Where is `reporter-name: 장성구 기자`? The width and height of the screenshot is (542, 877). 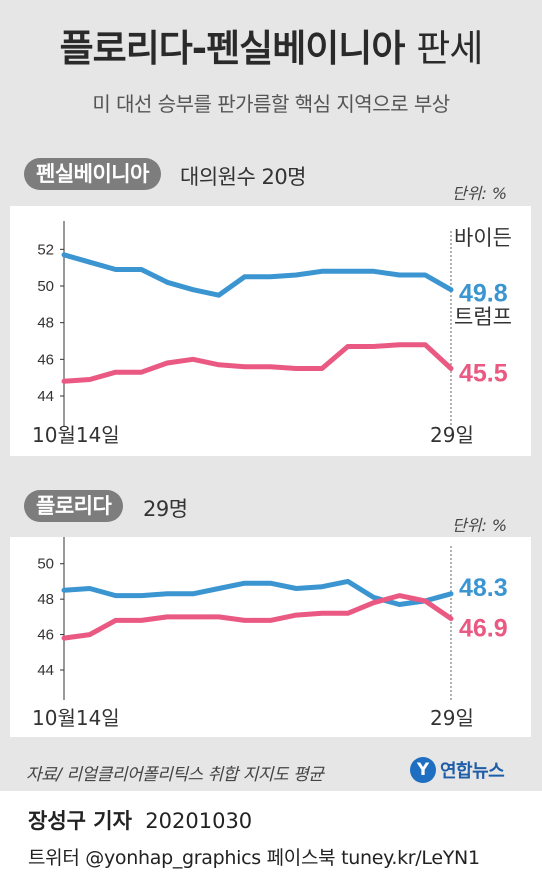 reporter-name: 장성구 기자 is located at coordinates (80, 821).